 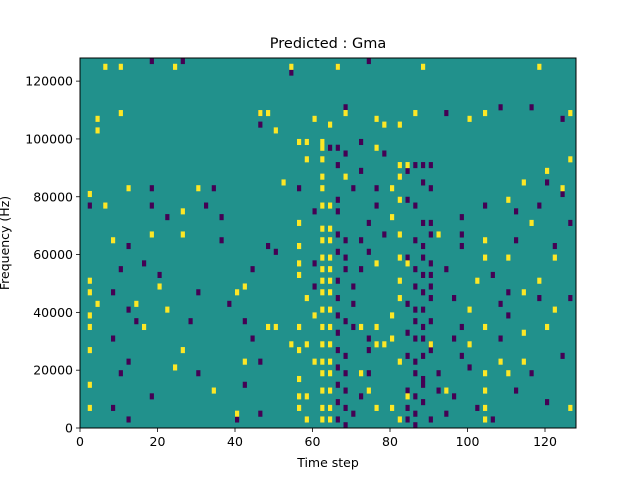 I want to click on y-tick-label: 60000, so click(x=53, y=254).